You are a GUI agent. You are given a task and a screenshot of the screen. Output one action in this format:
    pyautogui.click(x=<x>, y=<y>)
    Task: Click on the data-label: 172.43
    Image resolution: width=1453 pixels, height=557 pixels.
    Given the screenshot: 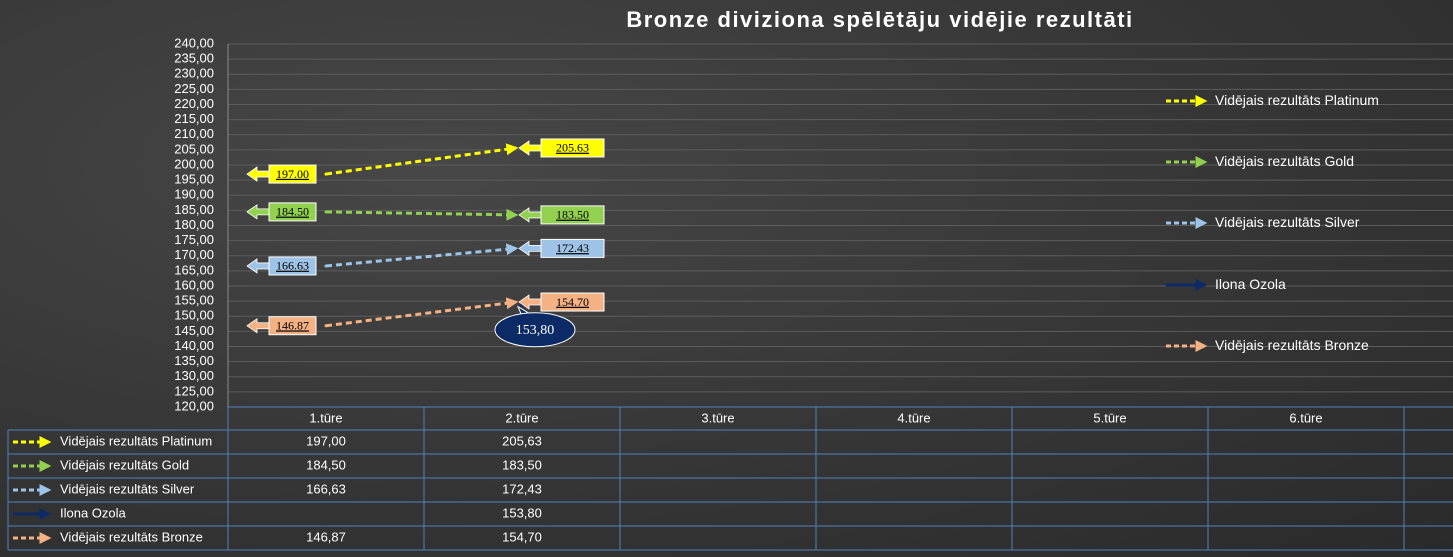 What is the action you would take?
    pyautogui.click(x=572, y=248)
    